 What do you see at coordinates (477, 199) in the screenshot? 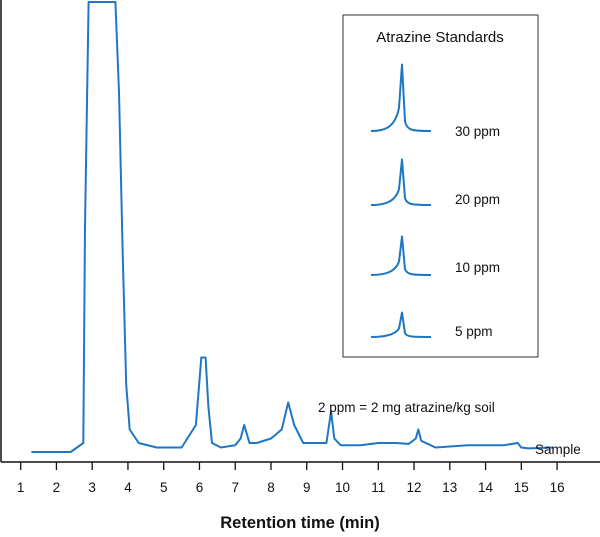
I see `standard-label: 20 ppm` at bounding box center [477, 199].